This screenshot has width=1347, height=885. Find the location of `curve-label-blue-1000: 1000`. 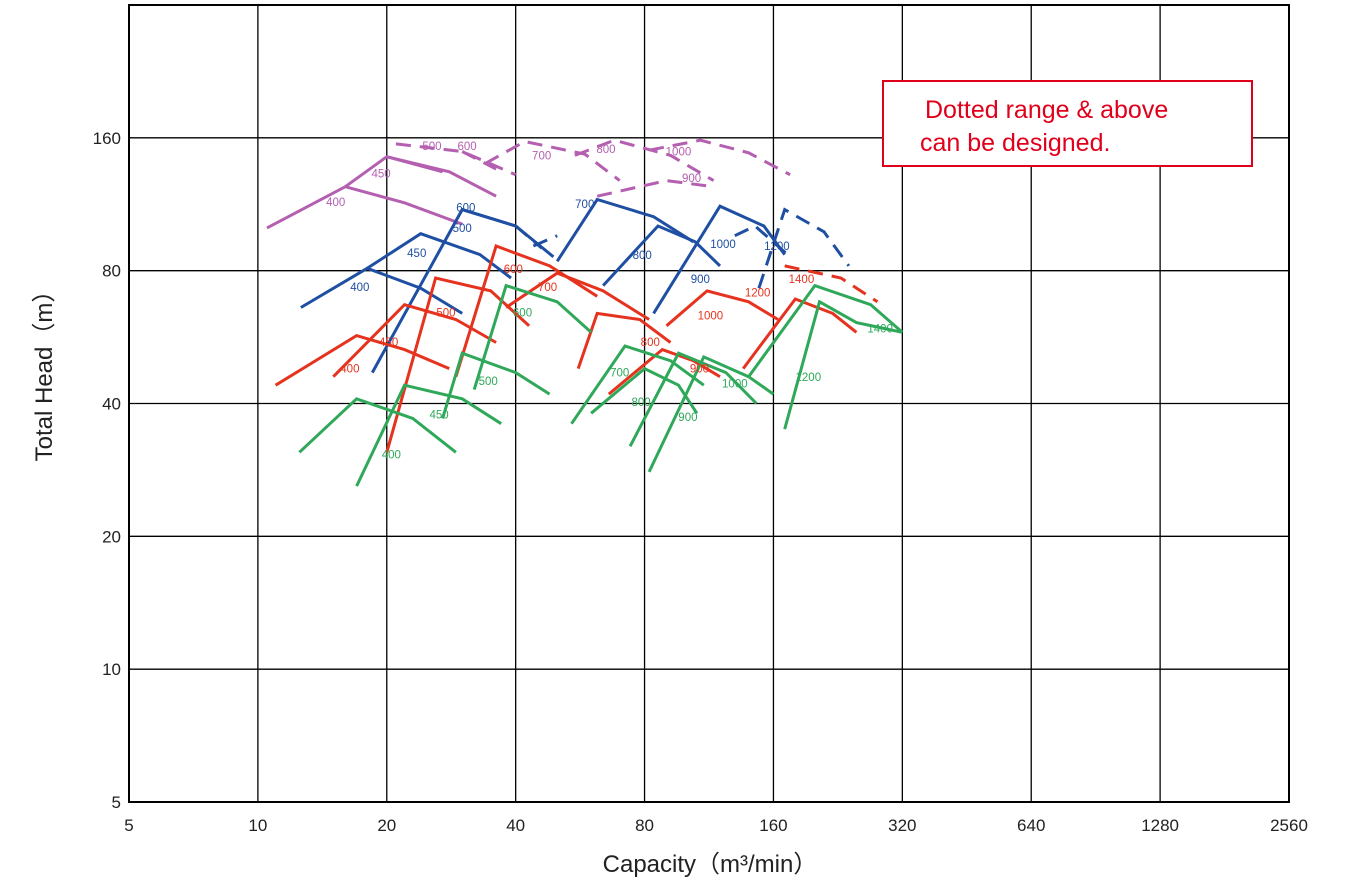

curve-label-blue-1000: 1000 is located at coordinates (723, 245).